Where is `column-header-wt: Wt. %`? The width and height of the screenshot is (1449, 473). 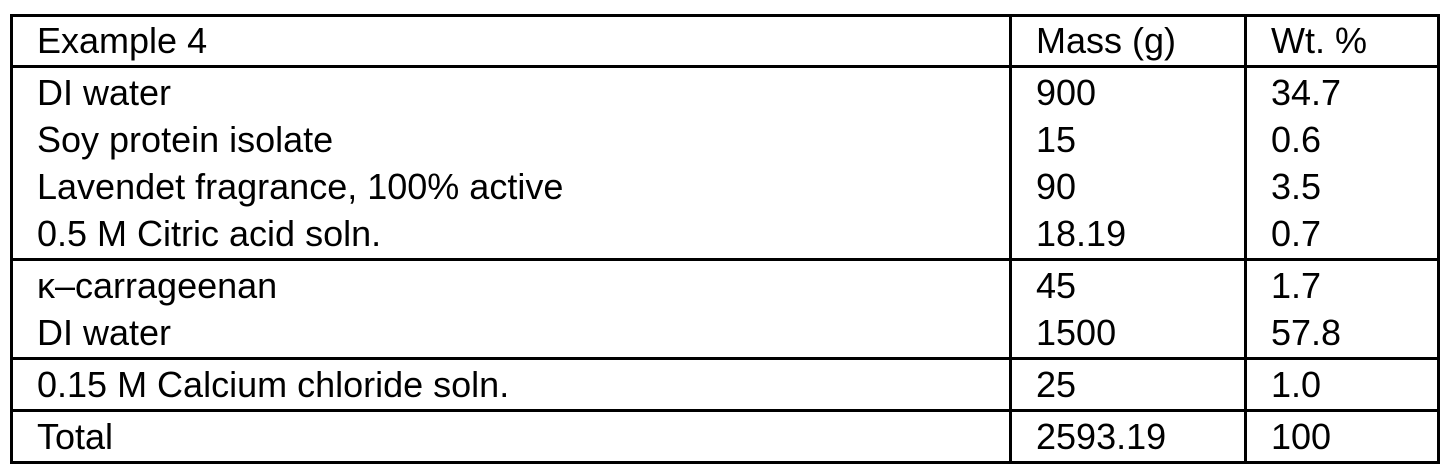
column-header-wt: Wt. % is located at coordinates (1342, 41).